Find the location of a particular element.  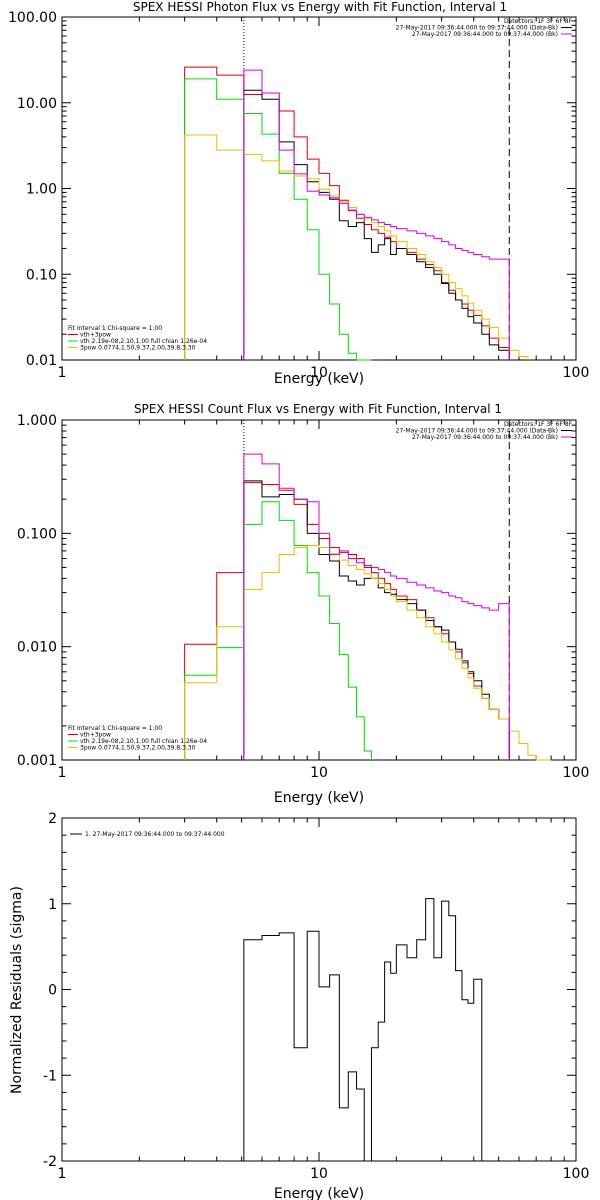

y-tick-label: 1.00 is located at coordinates (41, 190).